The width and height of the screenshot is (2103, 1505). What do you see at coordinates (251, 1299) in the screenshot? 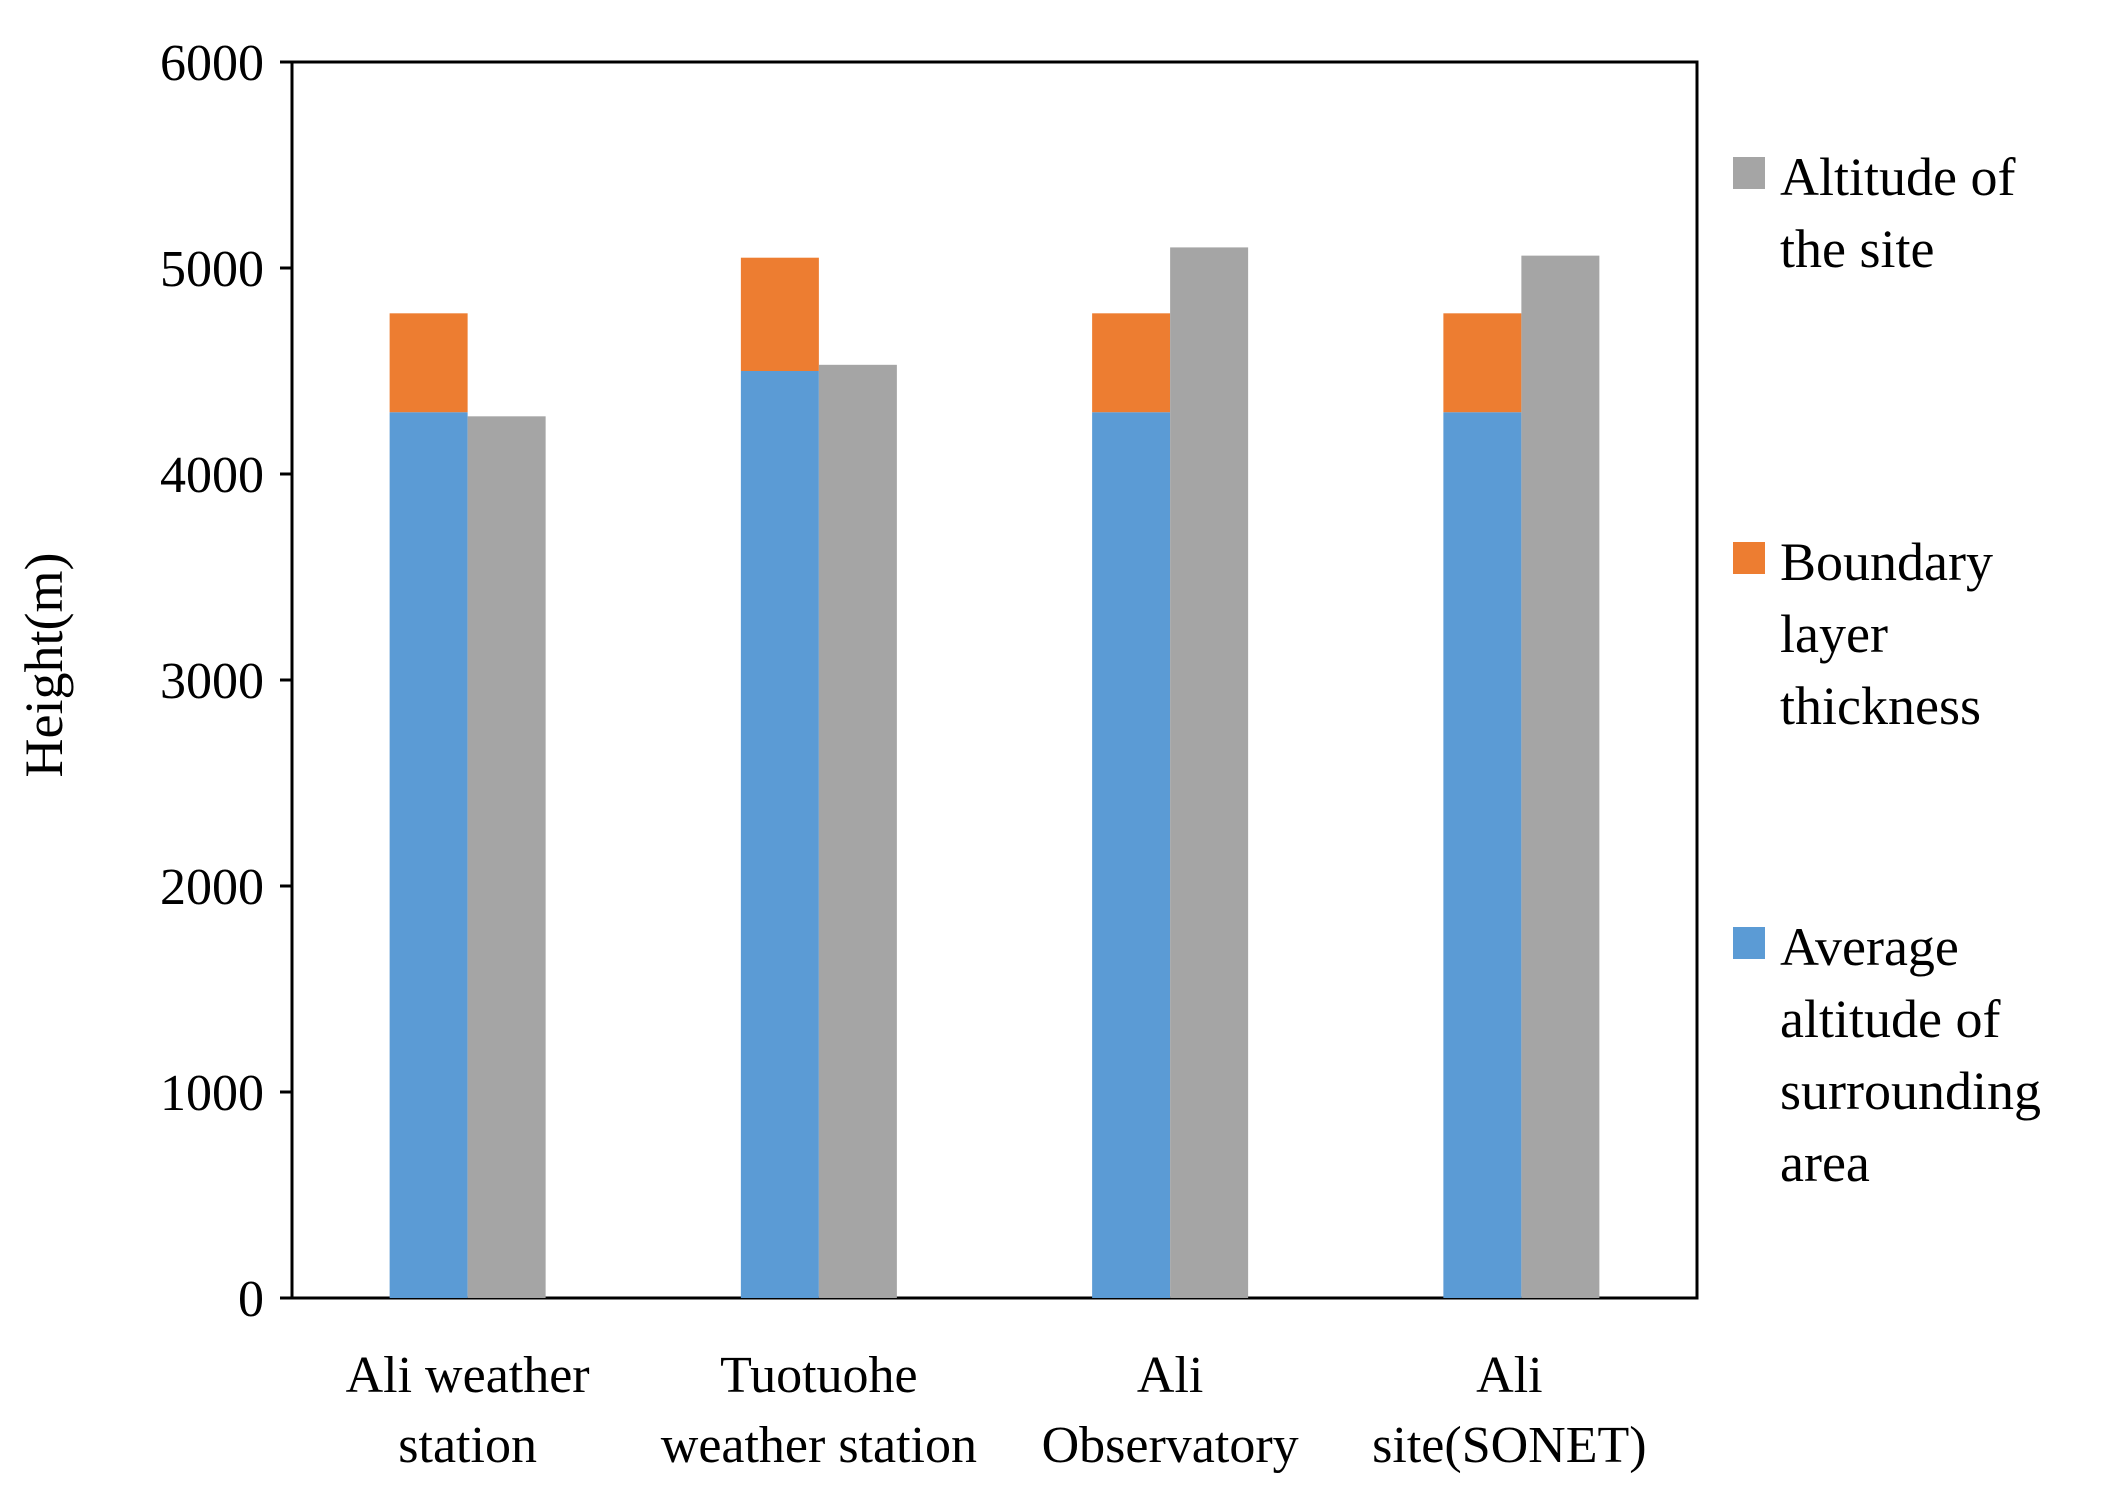
I see `y-tick-label: 0` at bounding box center [251, 1299].